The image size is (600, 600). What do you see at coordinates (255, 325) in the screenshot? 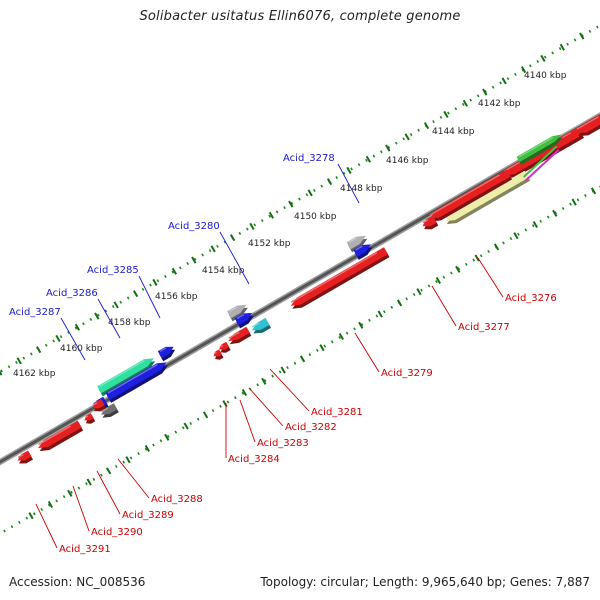
I see `gene-acid-3281-highlight` at bounding box center [255, 325].